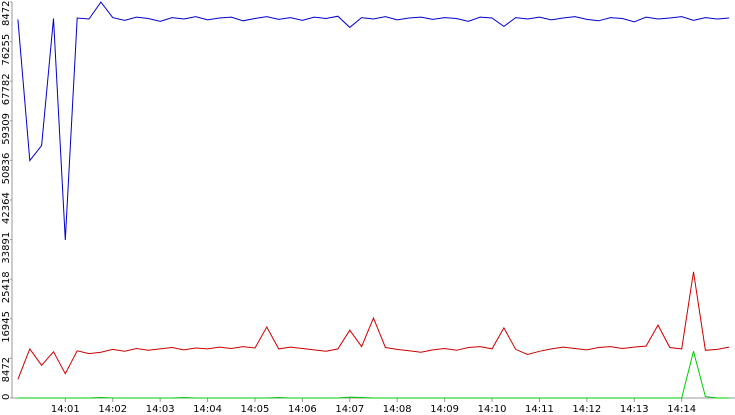 This screenshot has height=415, width=735. I want to click on y-tick-label: 16945, so click(6, 327).